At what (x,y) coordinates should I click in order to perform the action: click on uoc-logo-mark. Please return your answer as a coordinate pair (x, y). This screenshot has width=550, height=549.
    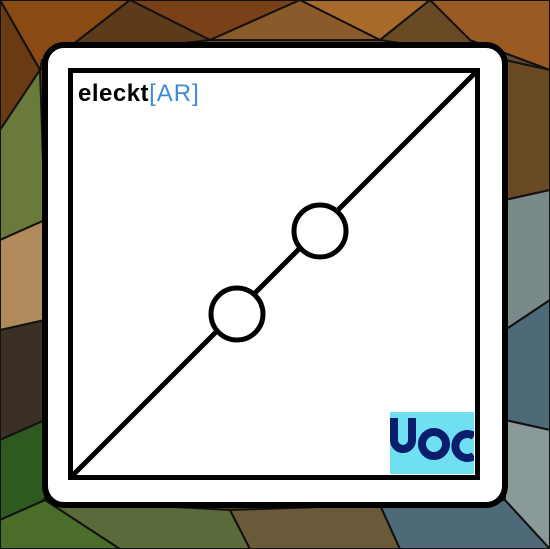
    Looking at the image, I should click on (432, 440).